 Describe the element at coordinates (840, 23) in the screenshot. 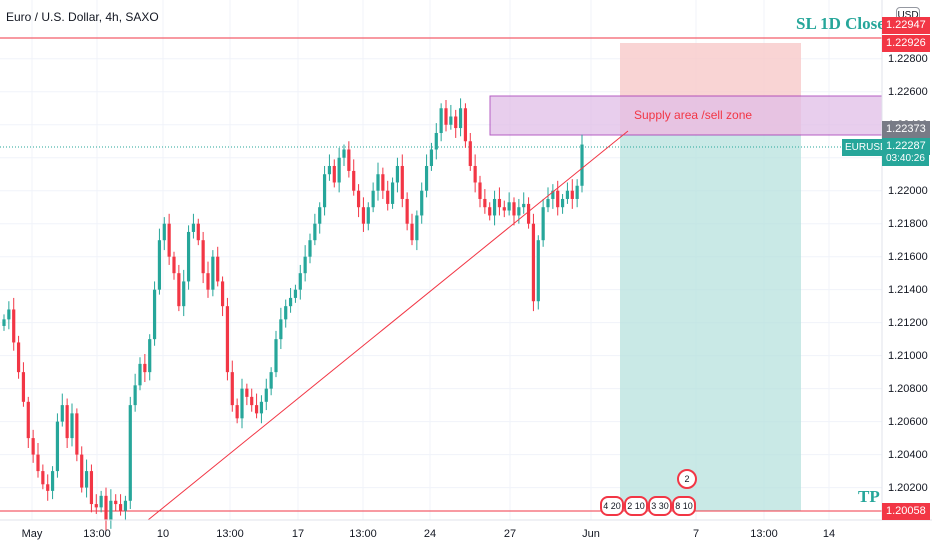

I see `sl-label: SL 1D Close` at that location.